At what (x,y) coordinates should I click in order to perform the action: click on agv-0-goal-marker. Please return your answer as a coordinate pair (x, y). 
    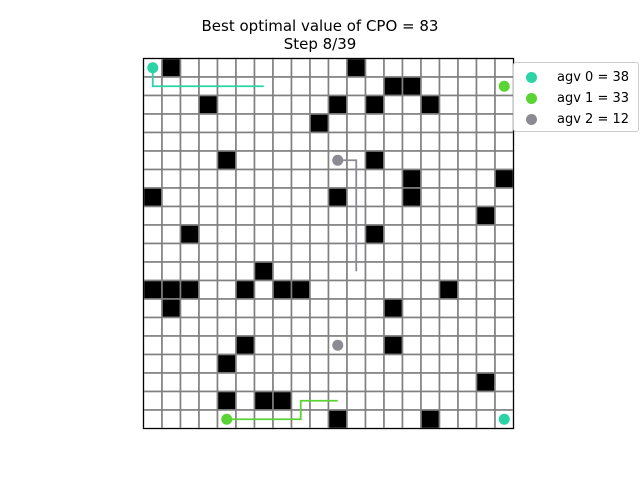
    Looking at the image, I should click on (504, 419).